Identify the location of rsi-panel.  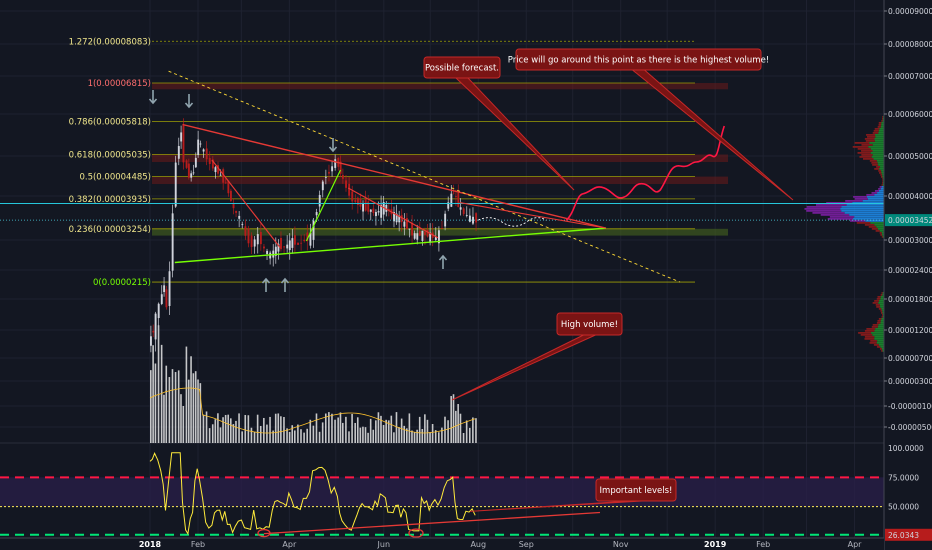
(442, 495).